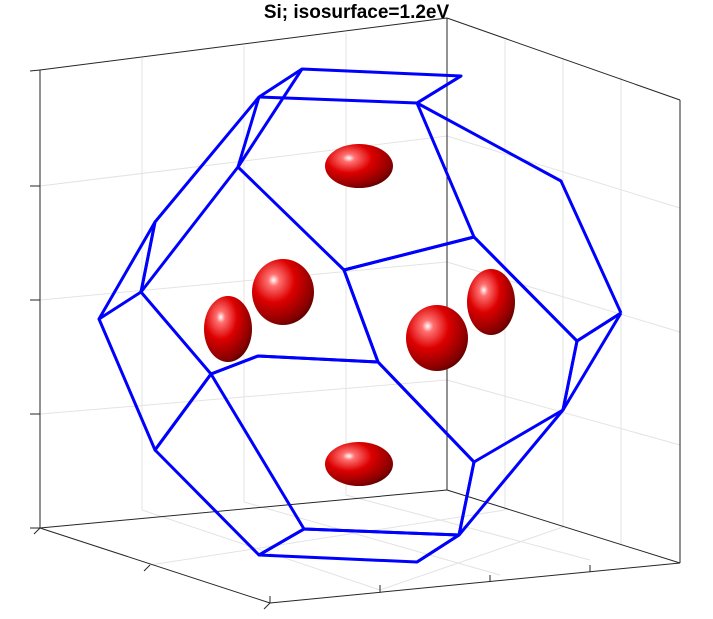 This screenshot has height=619, width=713. Describe the element at coordinates (228, 329) in the screenshot. I see `isosurface-pocket-left-side` at that location.